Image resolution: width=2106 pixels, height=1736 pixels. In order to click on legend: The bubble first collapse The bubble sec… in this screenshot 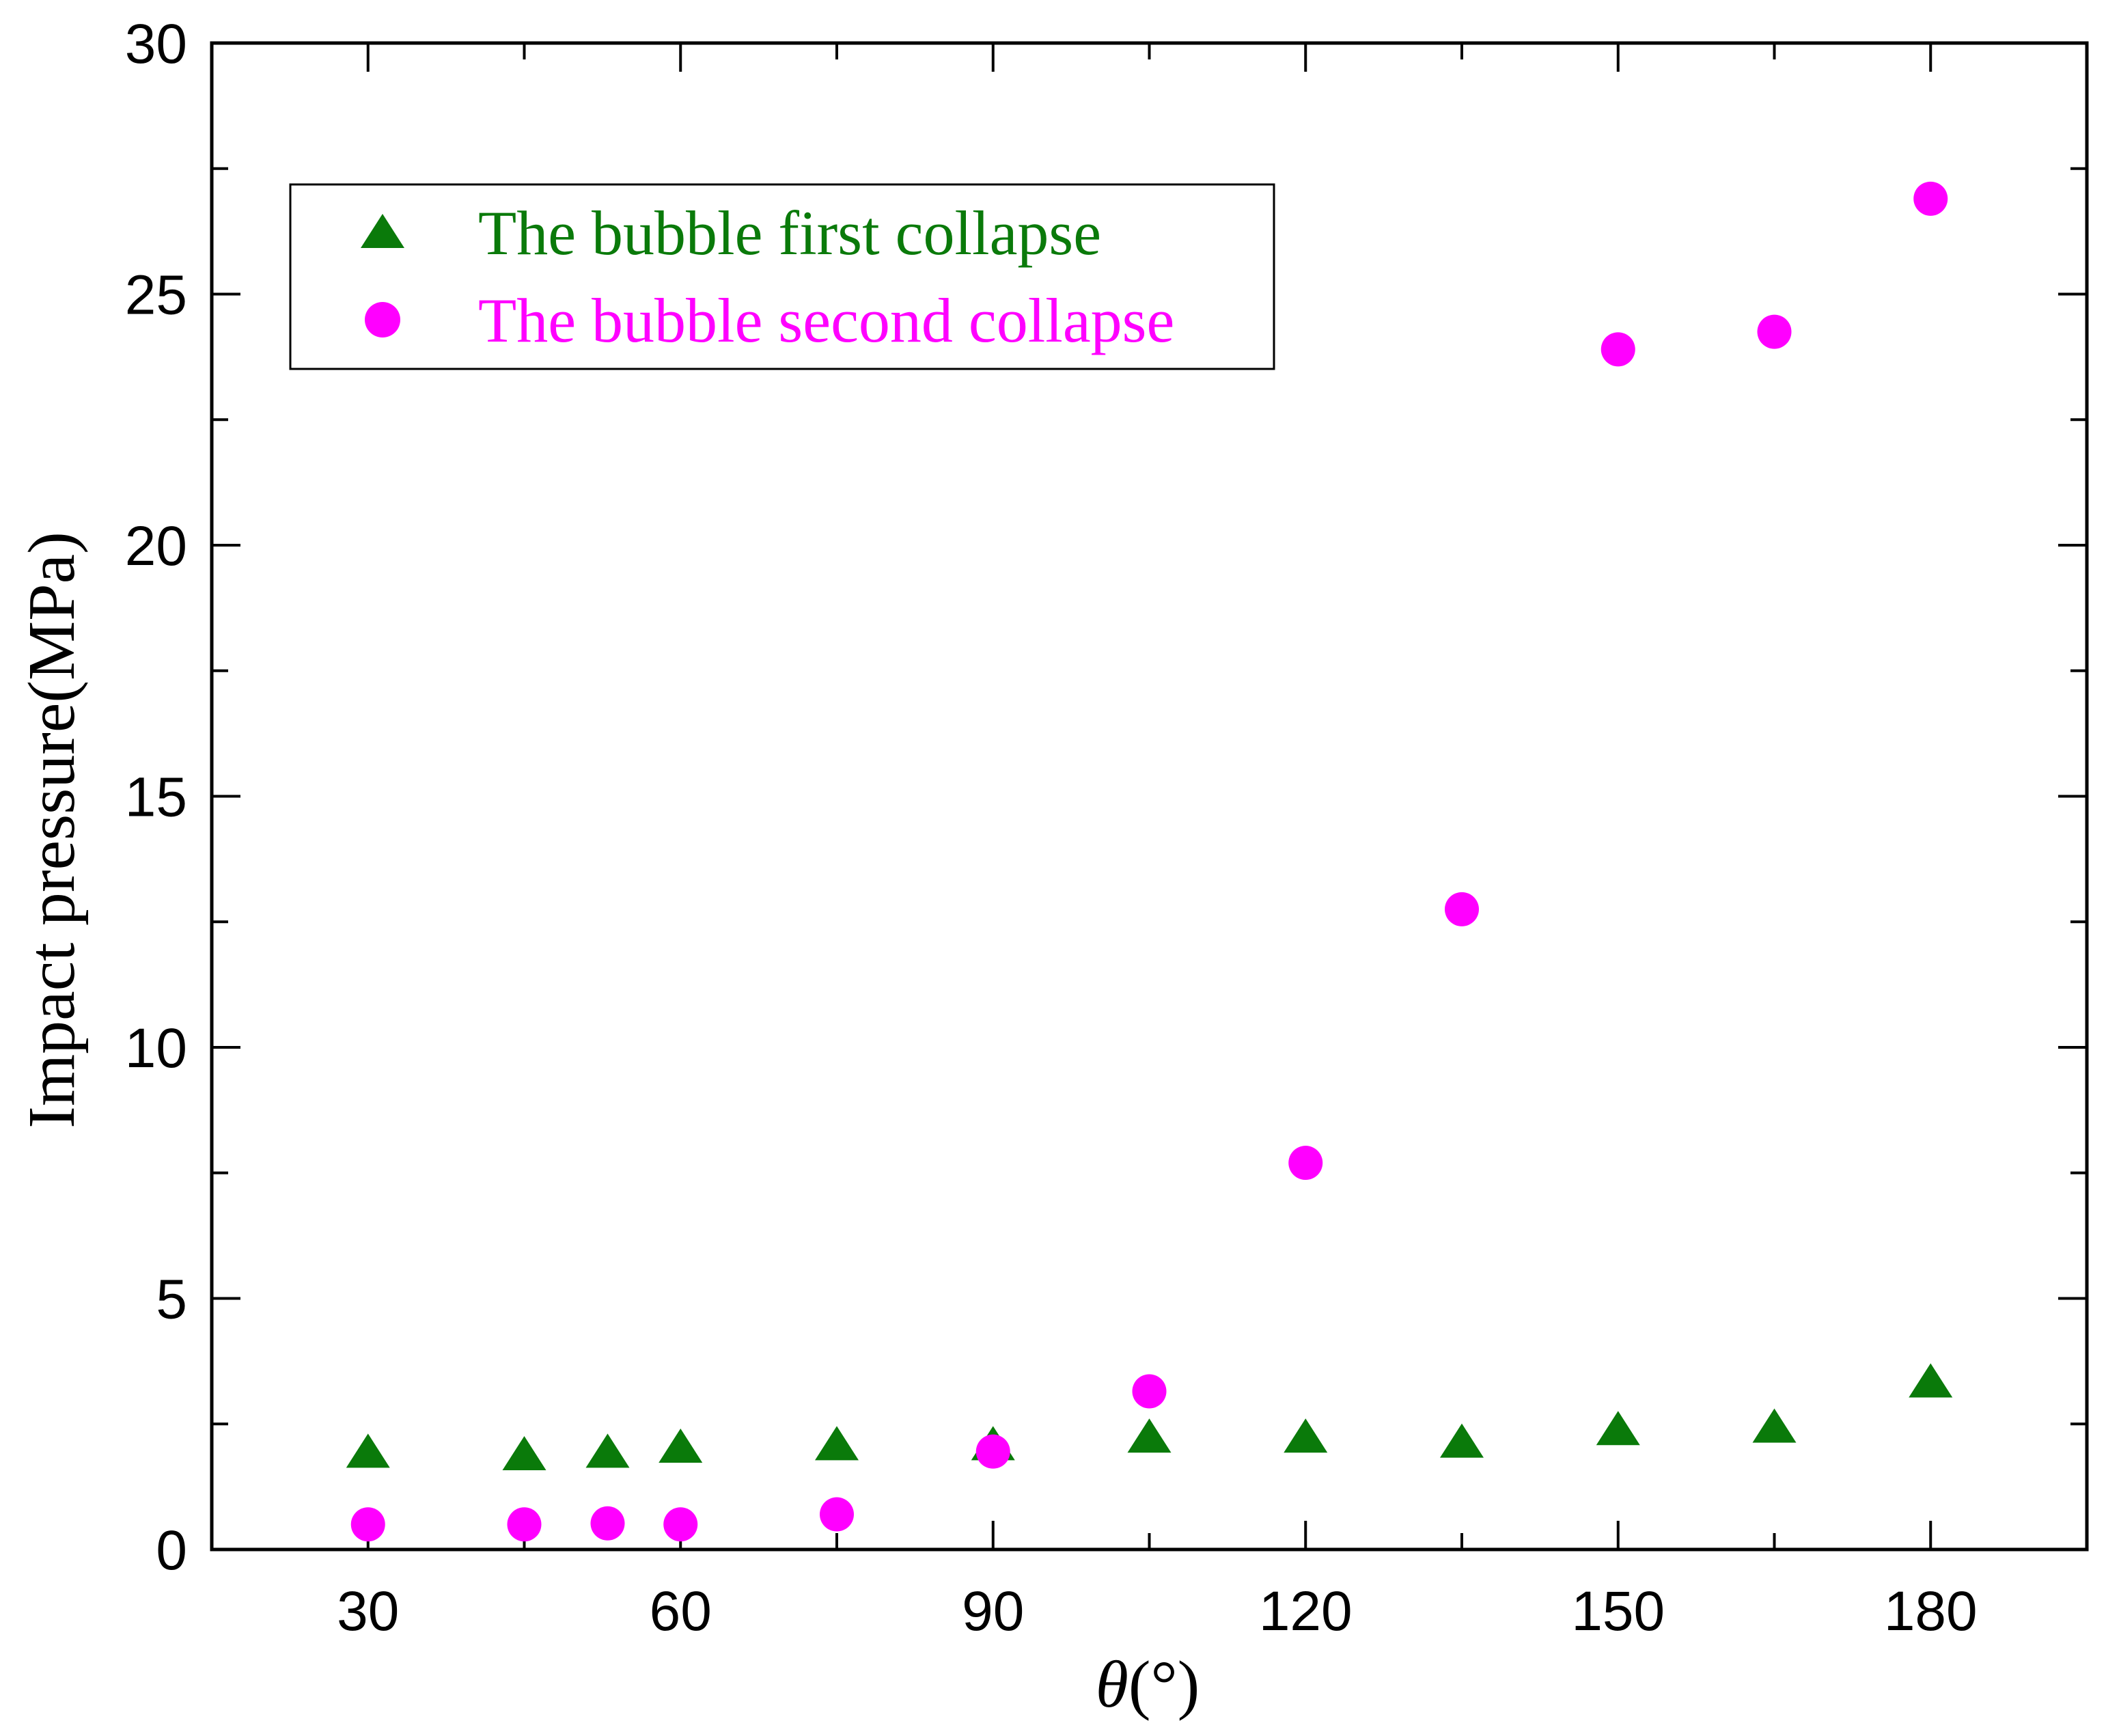, I will do `click(782, 276)`.